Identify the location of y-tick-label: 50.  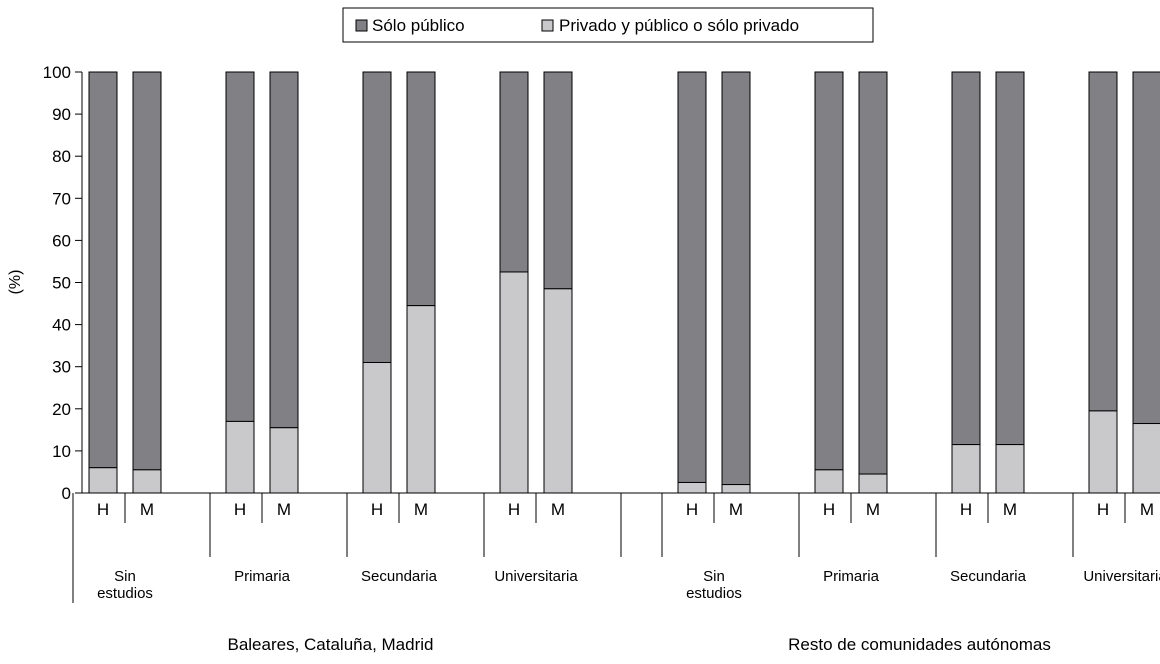
(61, 283).